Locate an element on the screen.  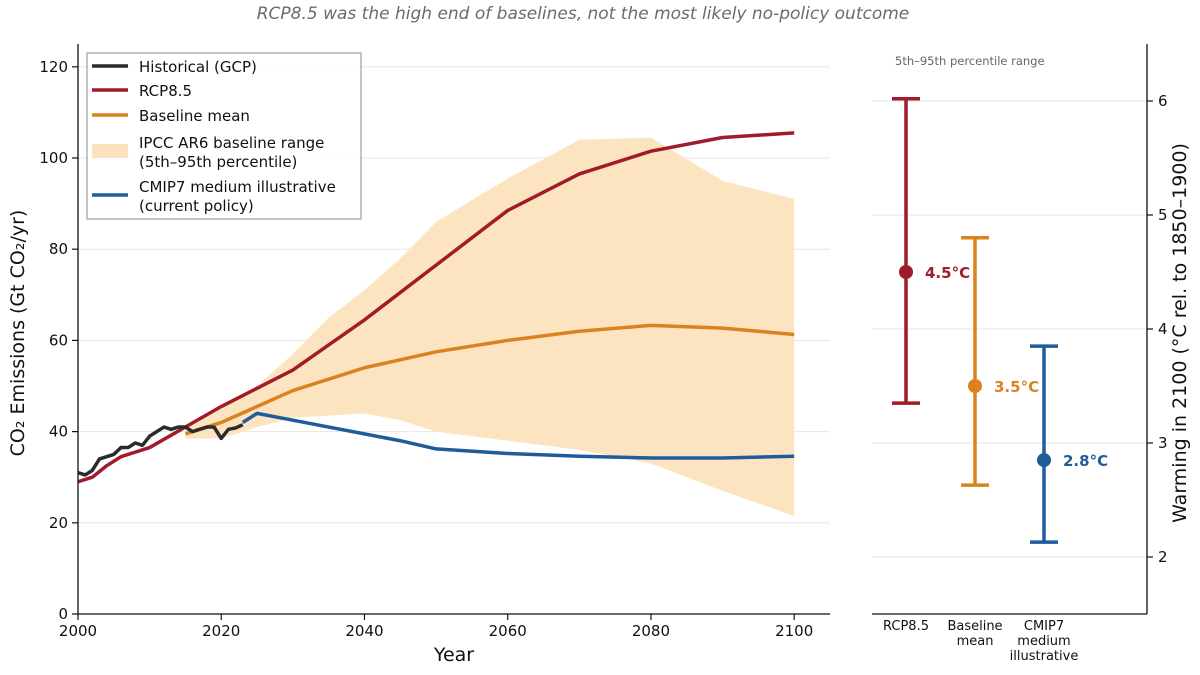
category-label: illustrative is located at coordinates (1044, 656).